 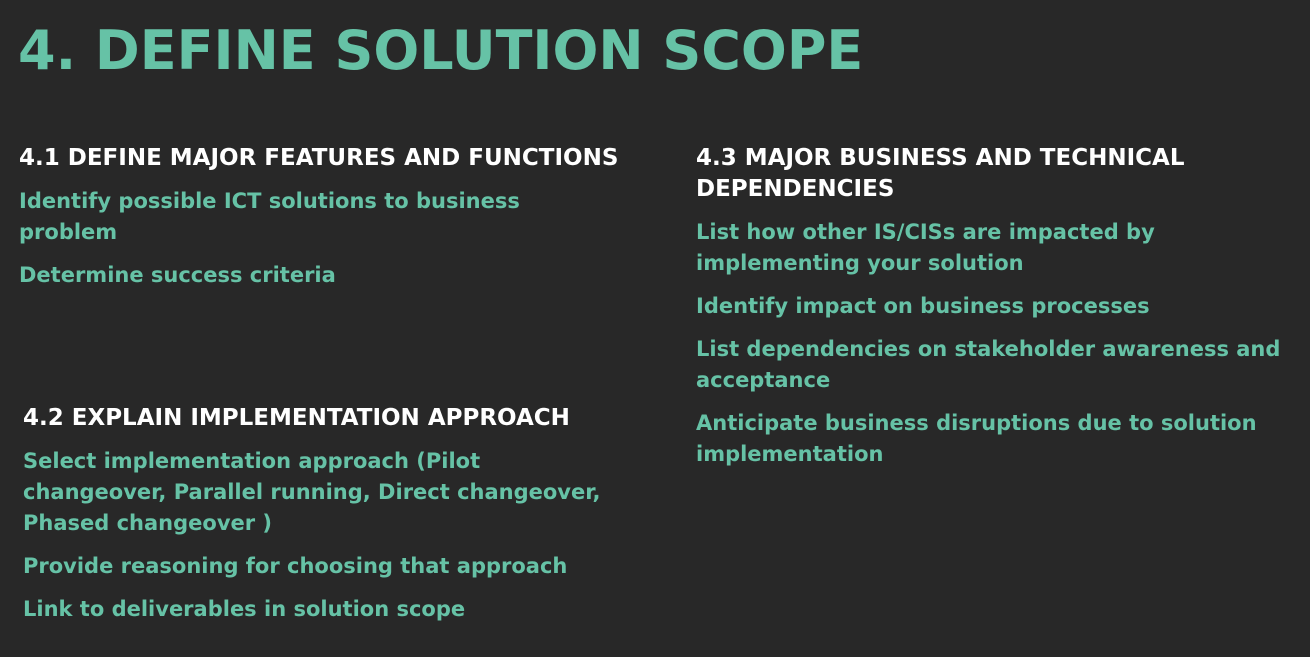 I want to click on bullet-item: Link to deliverables in solution scope, so click(x=244, y=609).